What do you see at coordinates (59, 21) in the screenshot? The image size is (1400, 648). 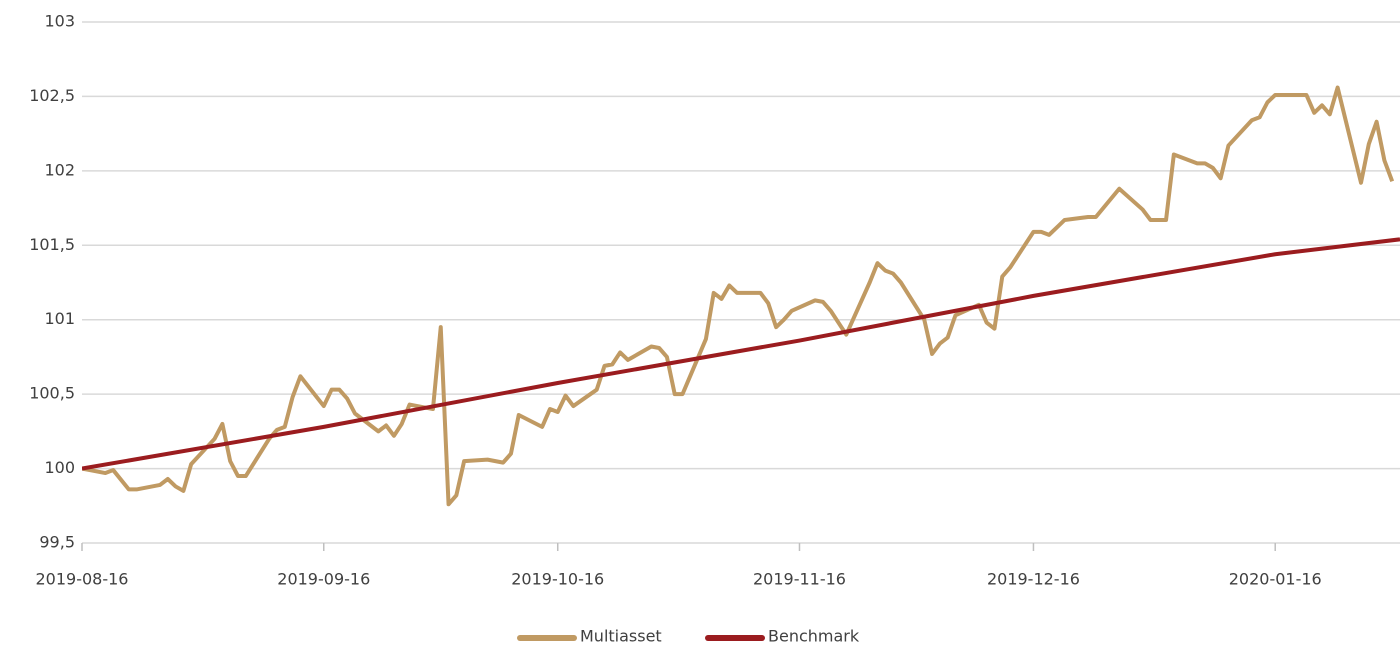 I see `y-tick-label: 103` at bounding box center [59, 21].